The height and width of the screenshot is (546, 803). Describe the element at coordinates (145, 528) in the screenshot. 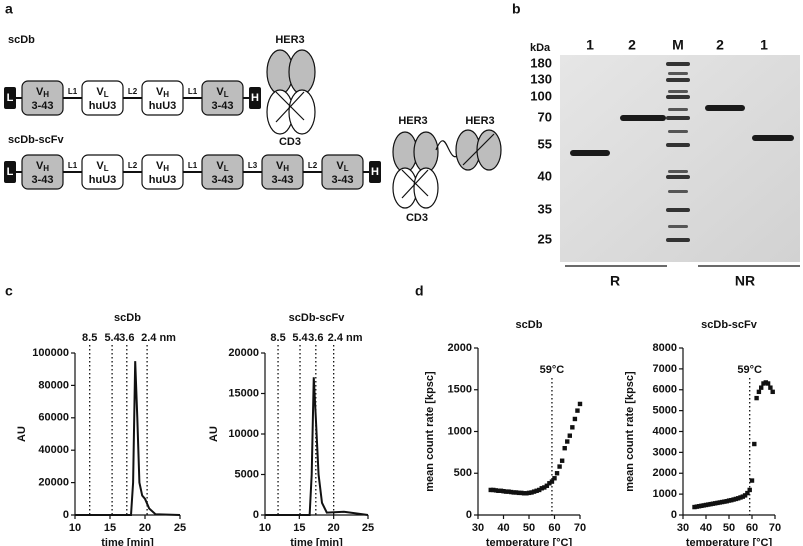

I see `x-tick-label: 20` at that location.